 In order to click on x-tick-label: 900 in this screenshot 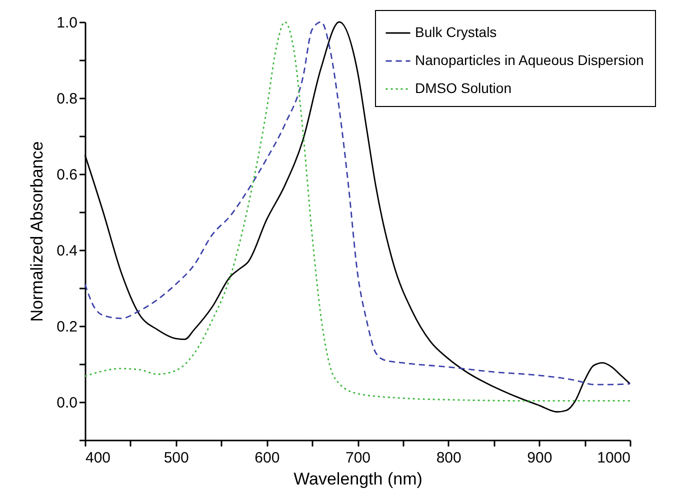, I will do `click(539, 458)`.